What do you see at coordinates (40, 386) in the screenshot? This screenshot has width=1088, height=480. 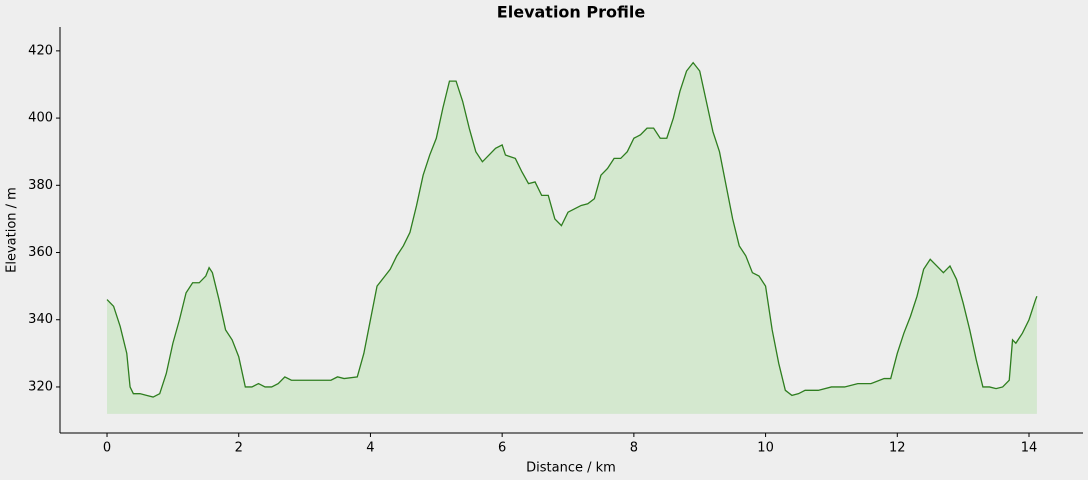 I see `y-tick-label: 320` at bounding box center [40, 386].